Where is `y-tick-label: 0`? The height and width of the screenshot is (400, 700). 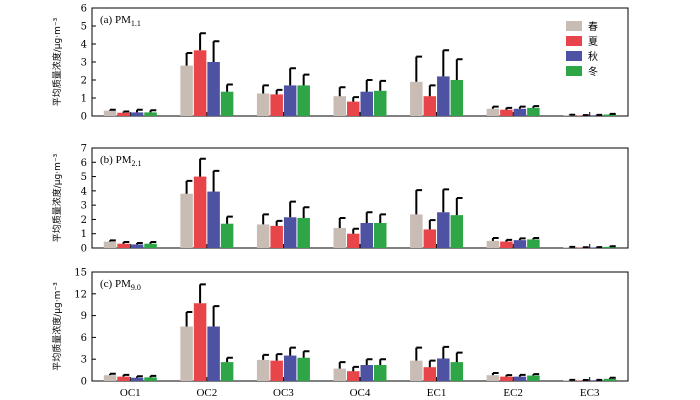
y-tick-label: 0 is located at coordinates (84, 117).